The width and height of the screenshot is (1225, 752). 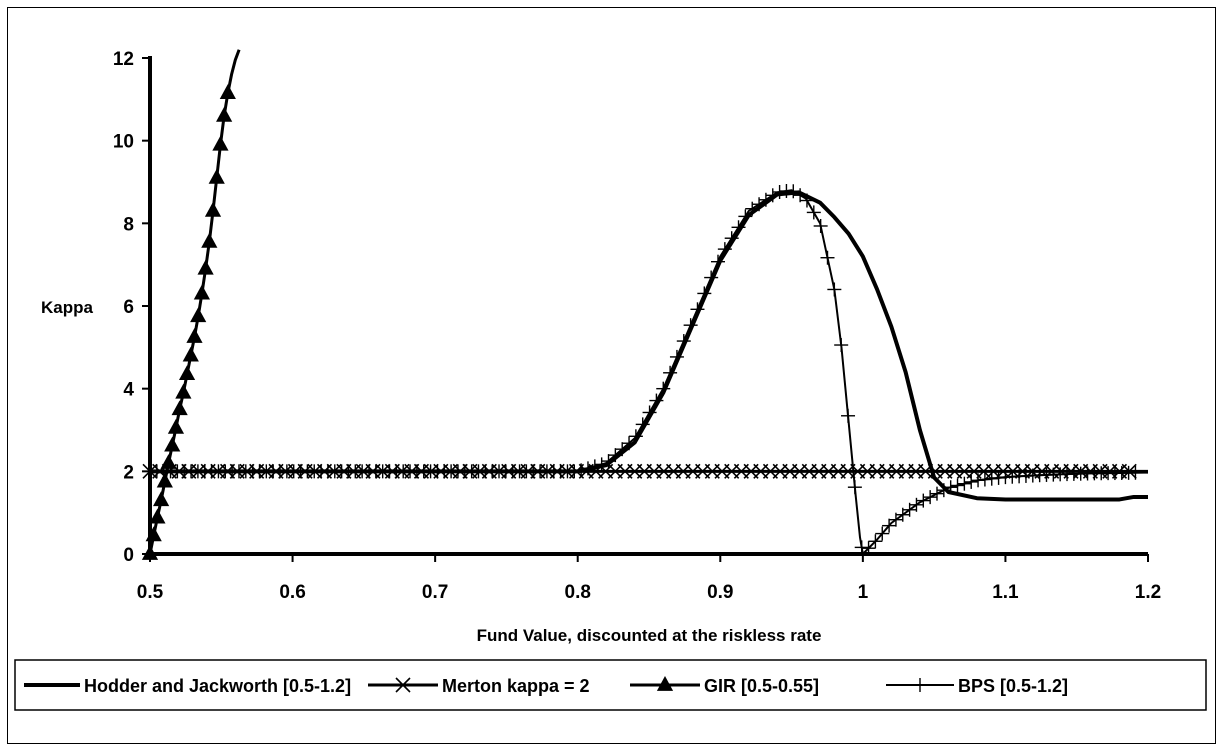 What do you see at coordinates (123, 142) in the screenshot?
I see `y-tick-label: 10` at bounding box center [123, 142].